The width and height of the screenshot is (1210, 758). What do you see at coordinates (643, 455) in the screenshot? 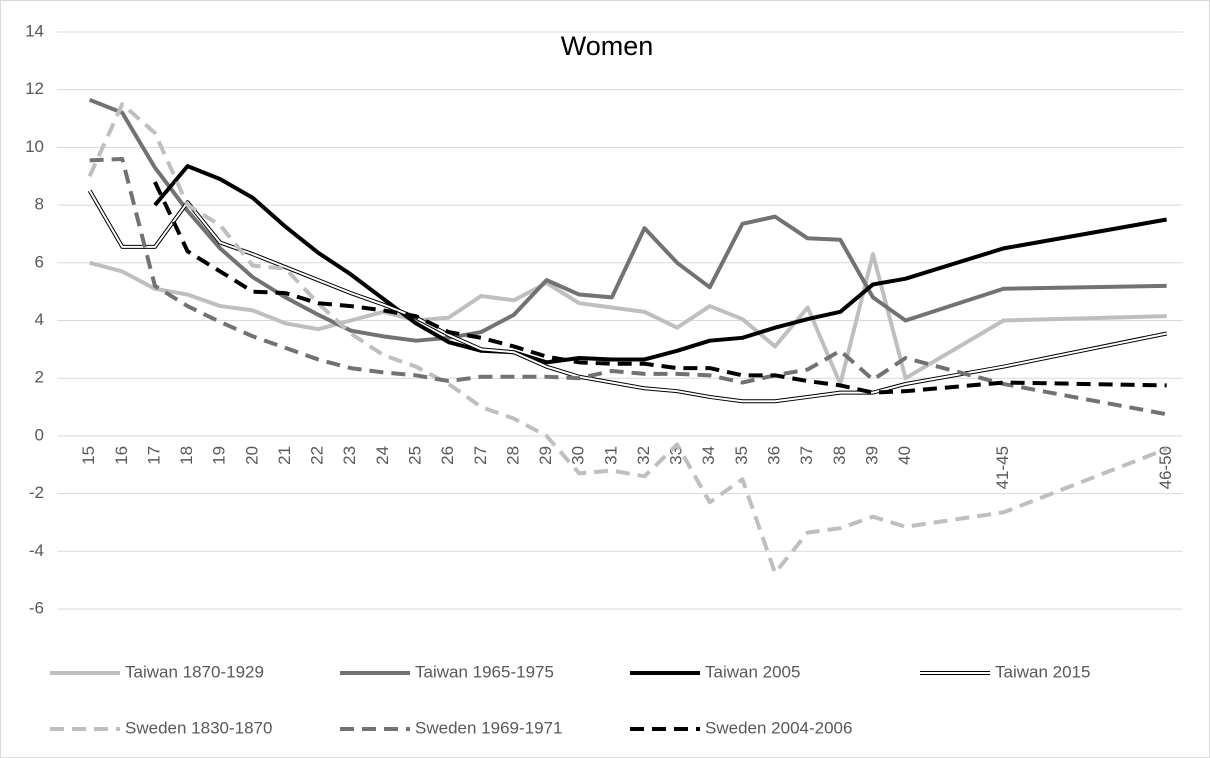
I see `x-tick-label: 32` at bounding box center [643, 455].